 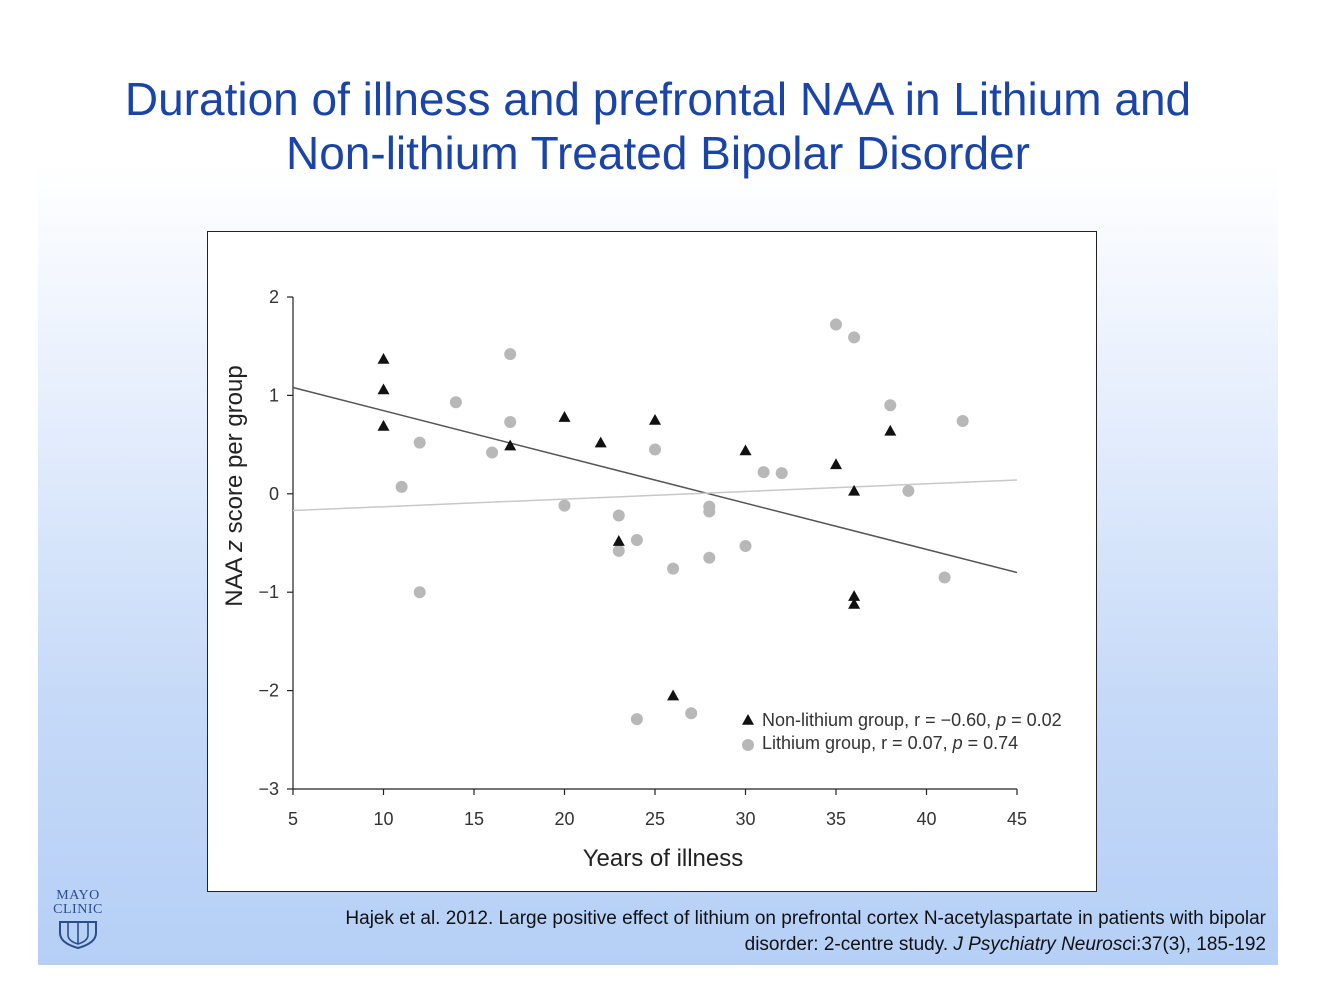 I want to click on citation-prefix: disorder: 2-centre study., so click(x=849, y=944).